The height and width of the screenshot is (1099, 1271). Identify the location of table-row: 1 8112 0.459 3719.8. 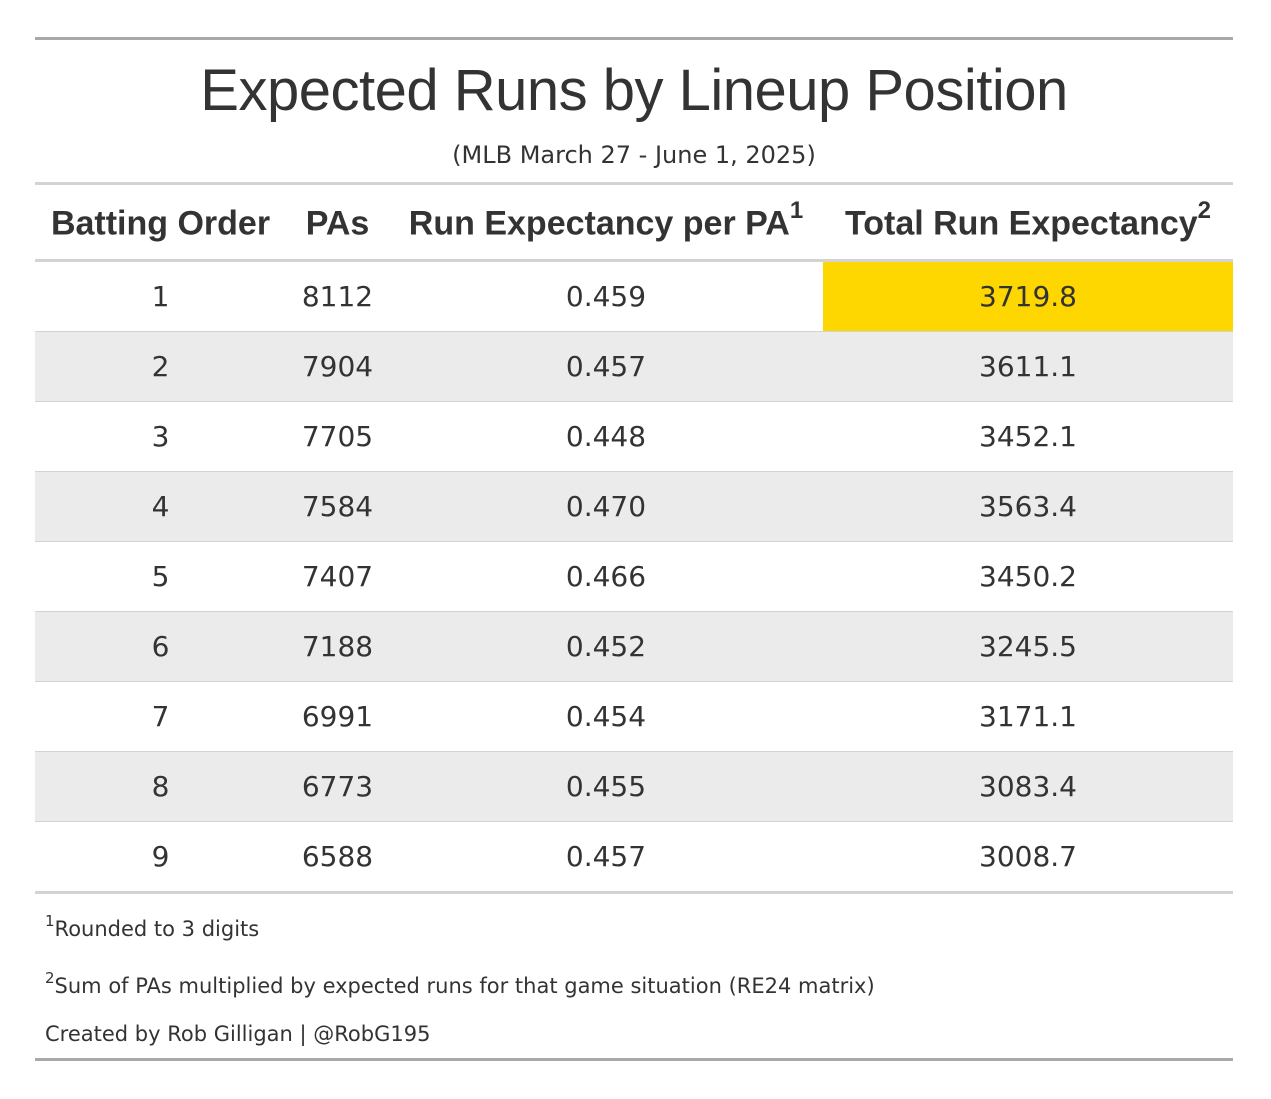
(634, 296).